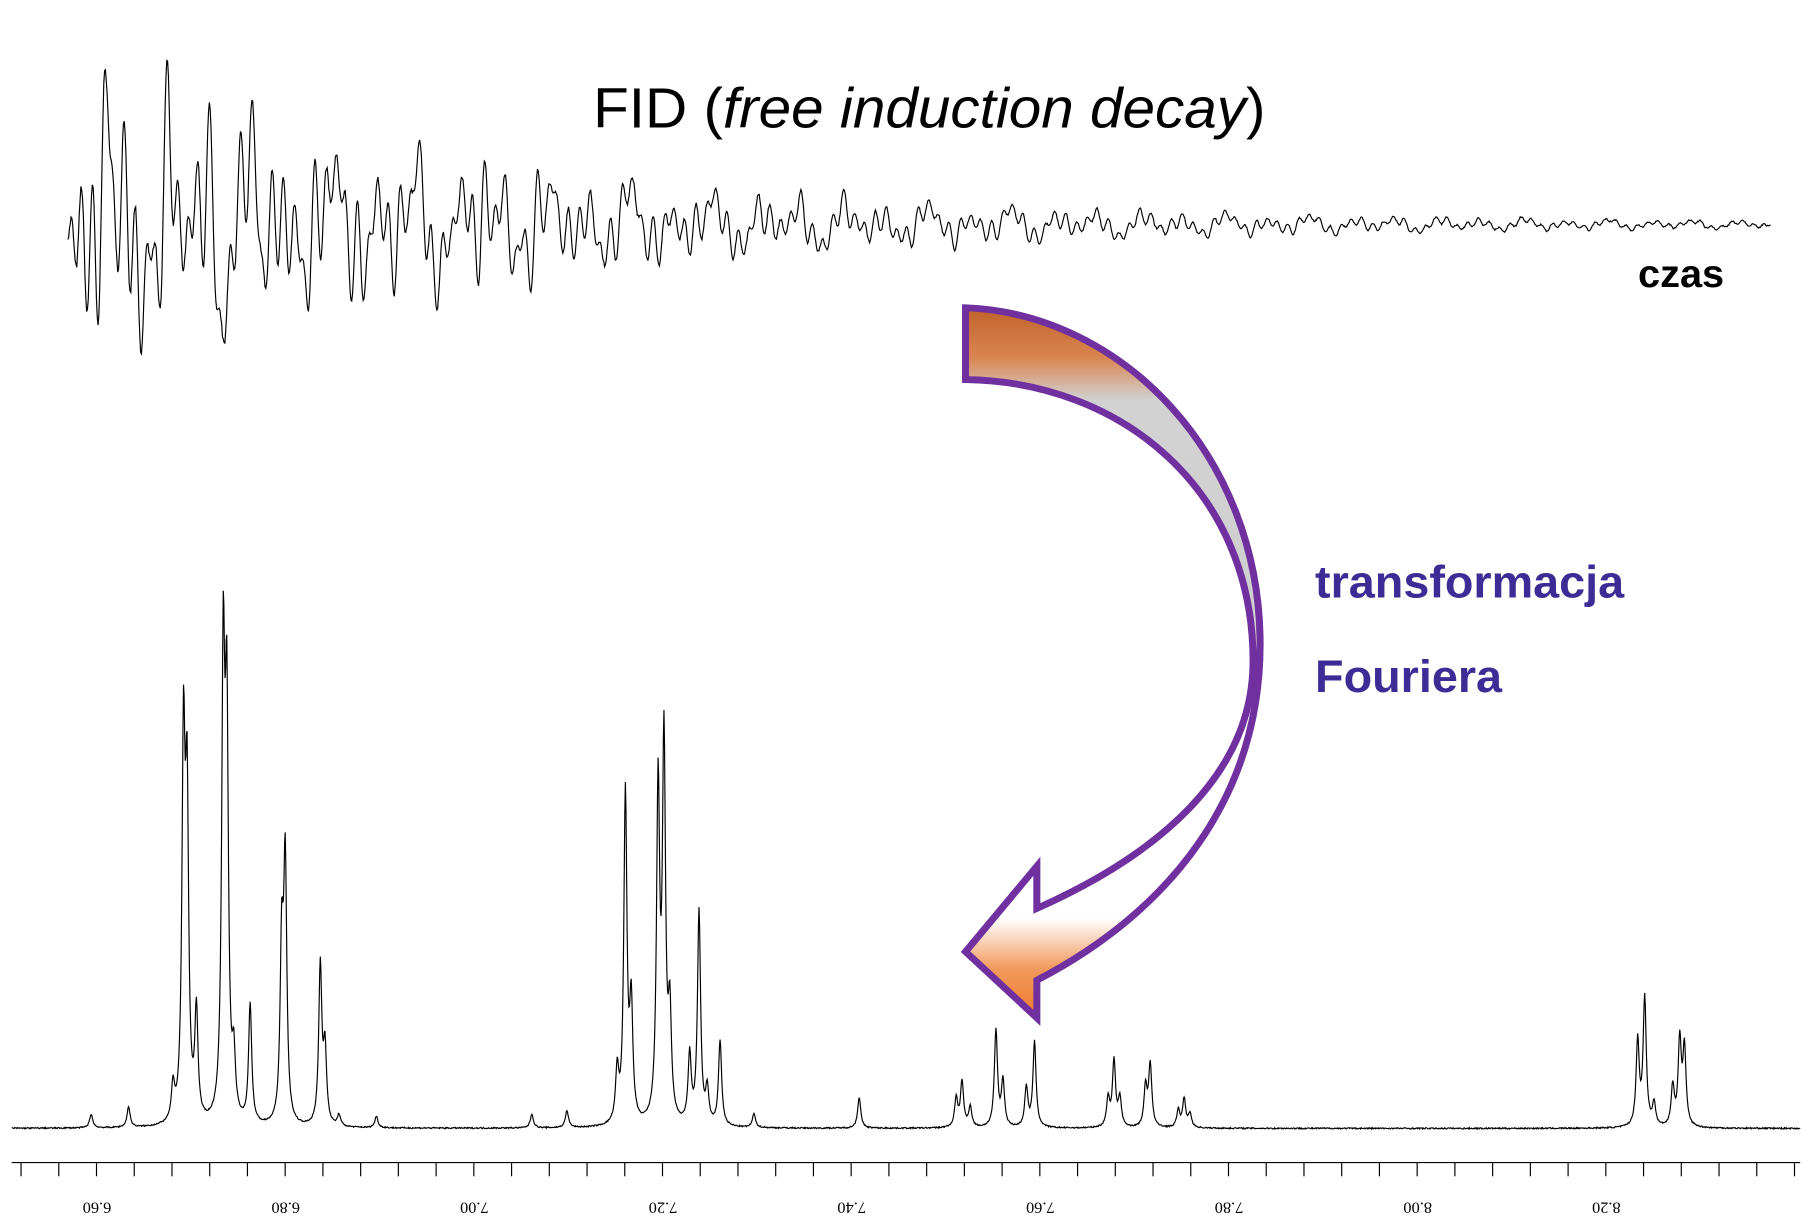 The width and height of the screenshot is (1806, 1231). Describe the element at coordinates (663, 1206) in the screenshot. I see `ppm-label: 7.20` at that location.